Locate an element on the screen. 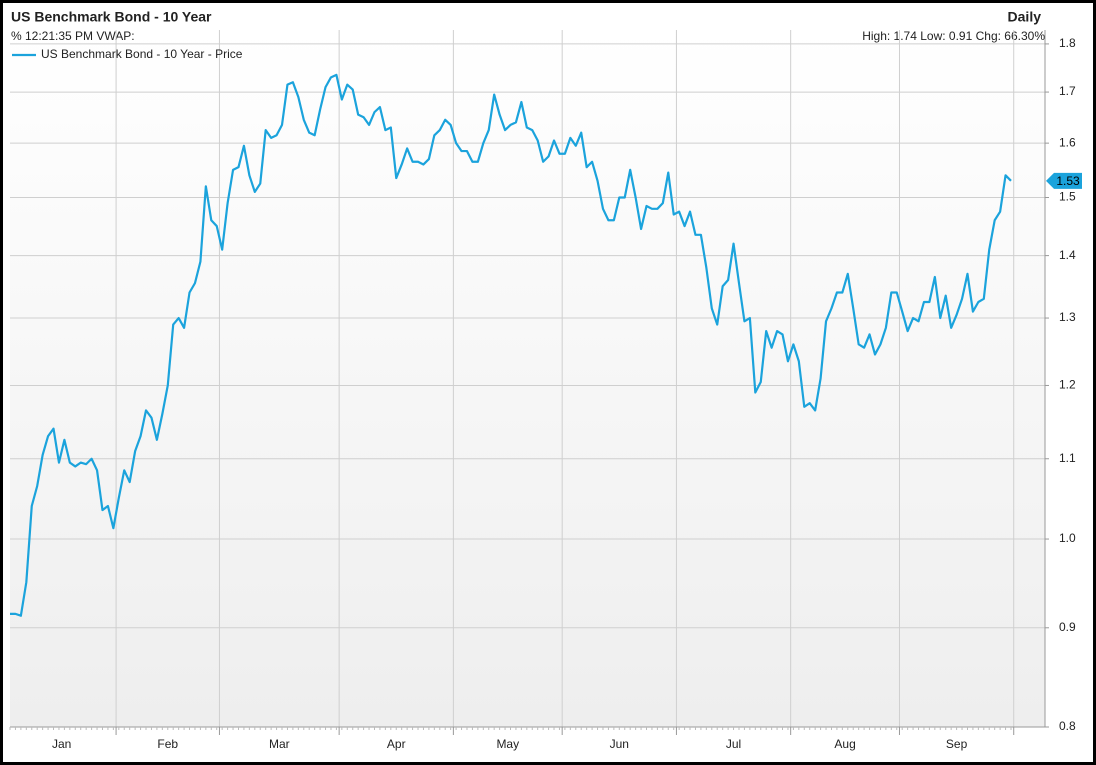 Image resolution: width=1096 pixels, height=765 pixels. y-tick-label: 1.0 is located at coordinates (1067, 538).